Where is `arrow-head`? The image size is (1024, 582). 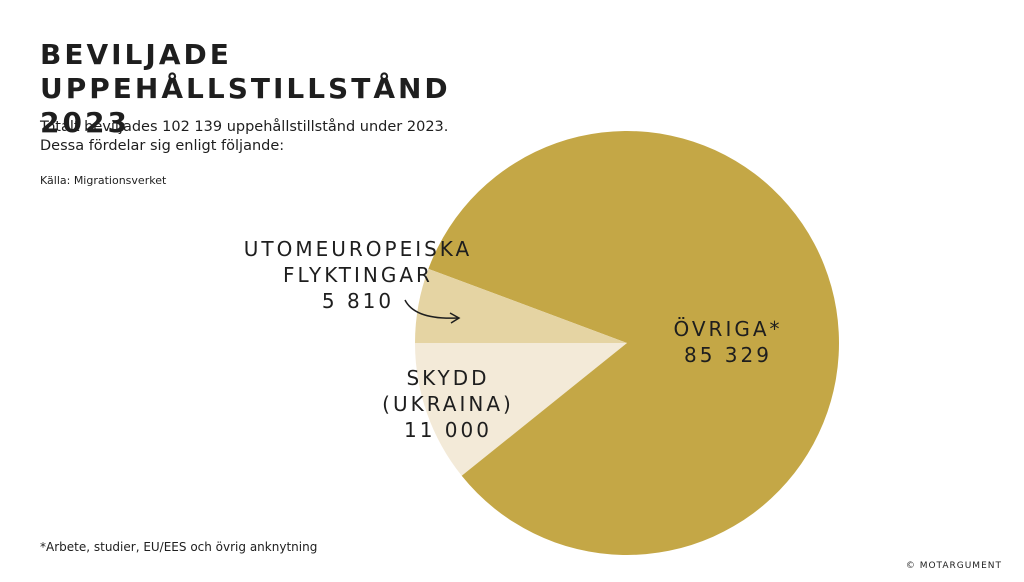 arrow-head is located at coordinates (455, 318).